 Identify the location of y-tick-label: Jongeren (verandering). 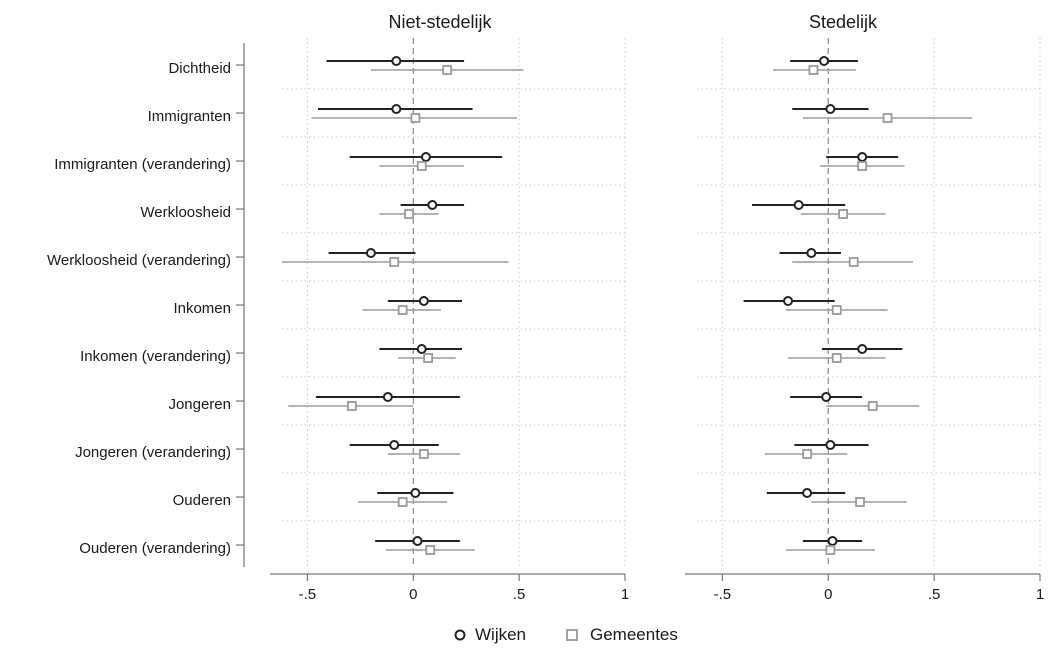
(153, 452).